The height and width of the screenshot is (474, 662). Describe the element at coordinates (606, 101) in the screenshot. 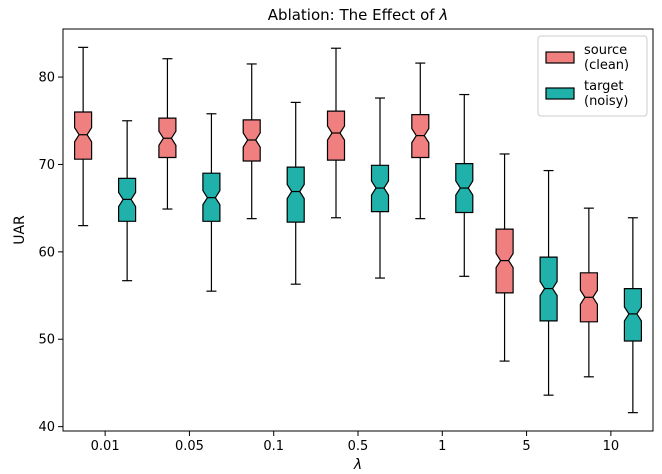

I see `legend-label: (noisy)` at that location.